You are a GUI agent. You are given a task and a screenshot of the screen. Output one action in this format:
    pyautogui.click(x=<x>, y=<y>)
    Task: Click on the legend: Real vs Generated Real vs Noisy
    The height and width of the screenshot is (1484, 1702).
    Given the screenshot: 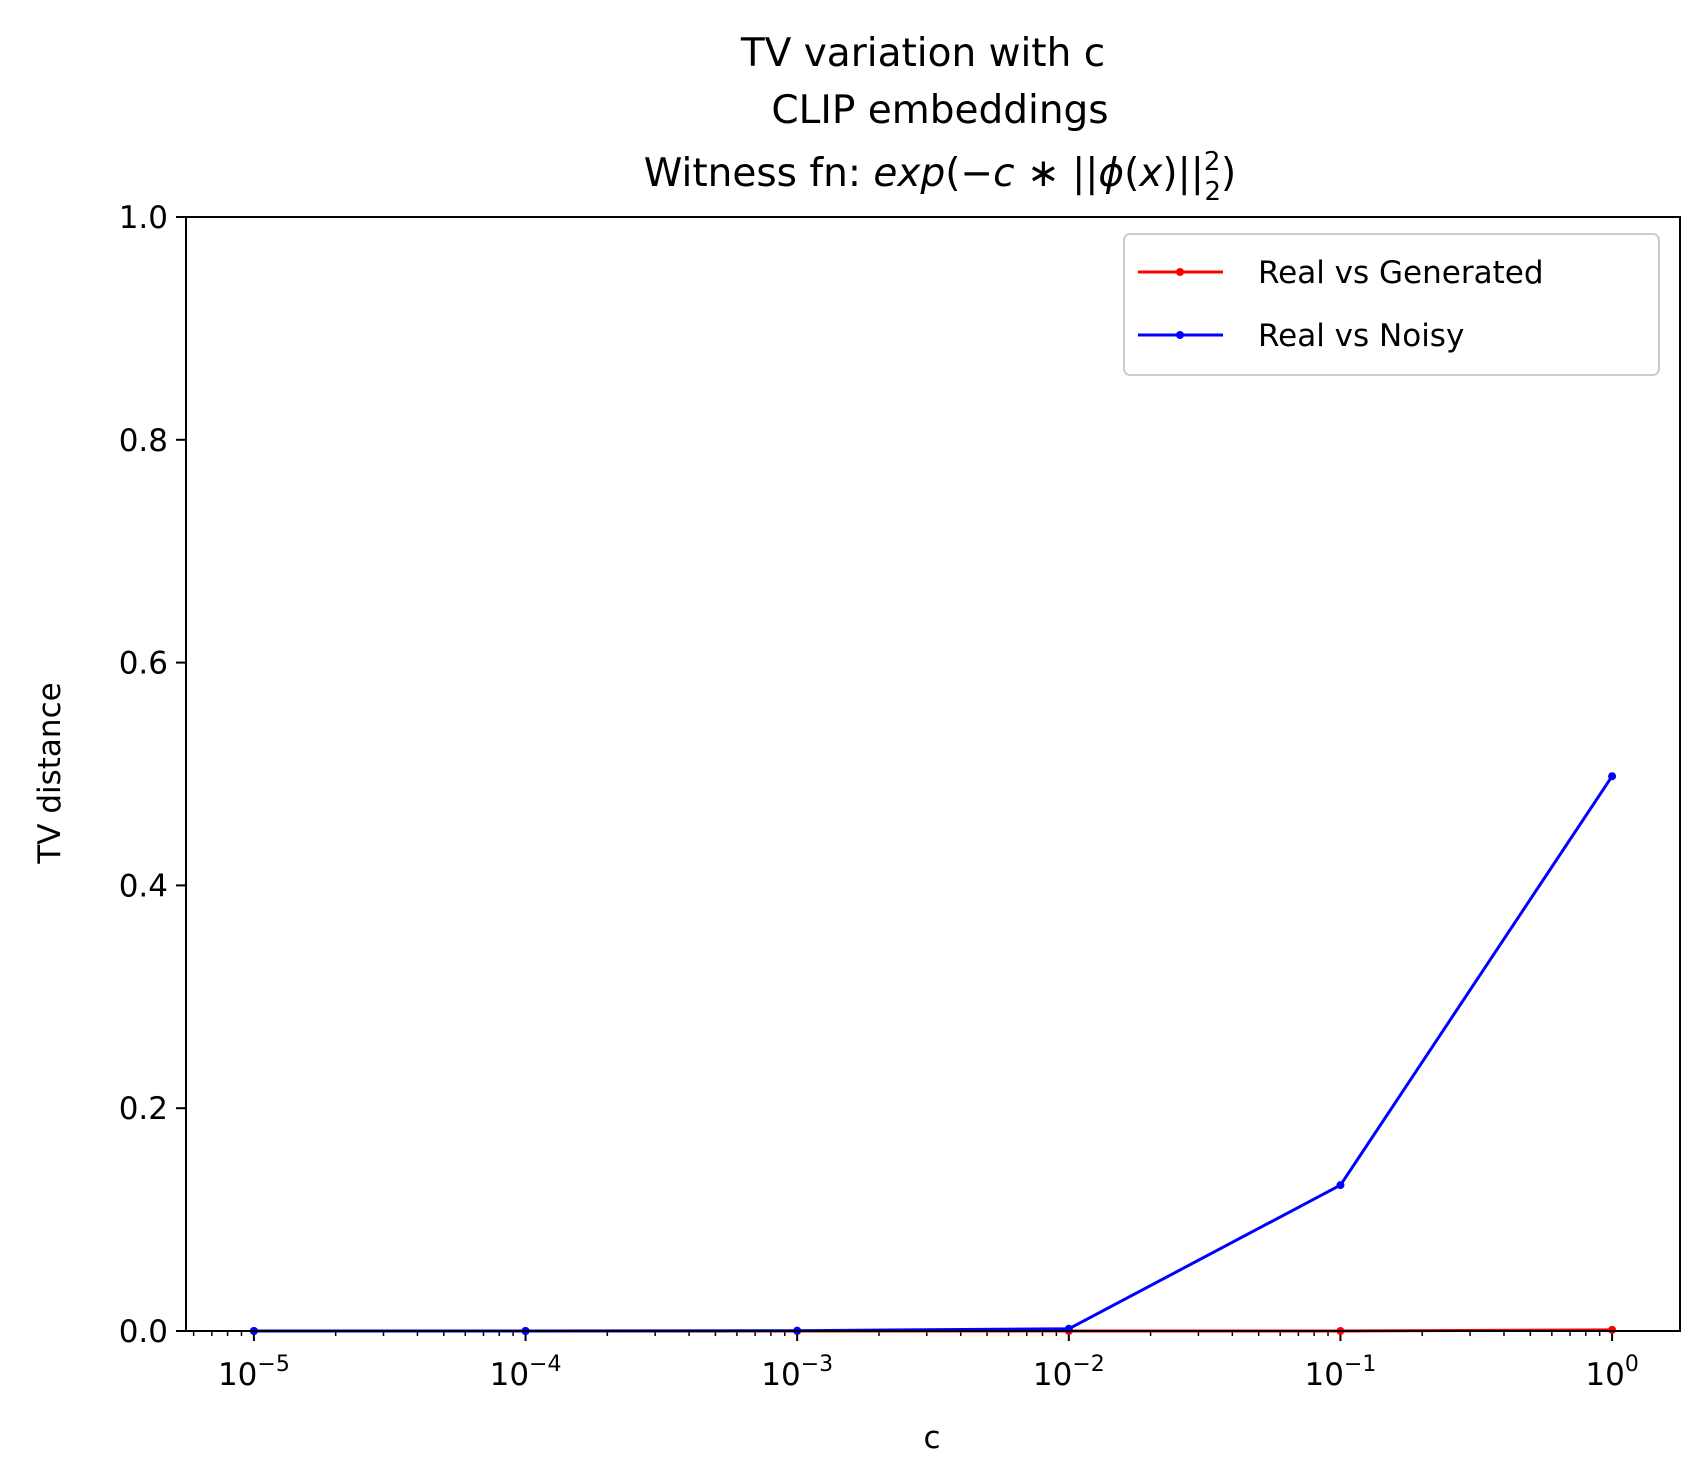 What is the action you would take?
    pyautogui.click(x=1391, y=304)
    